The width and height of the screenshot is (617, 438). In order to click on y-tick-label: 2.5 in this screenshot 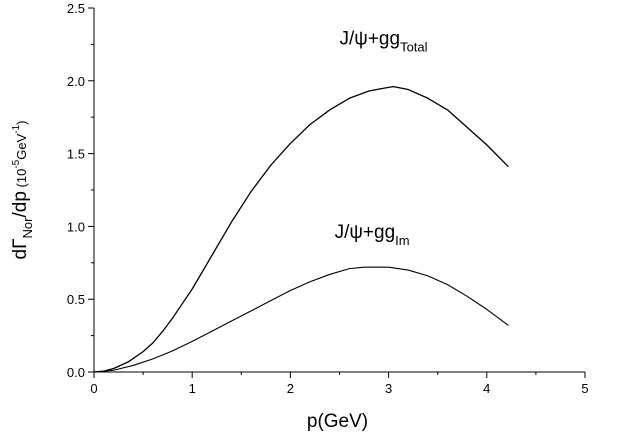, I will do `click(76, 8)`.